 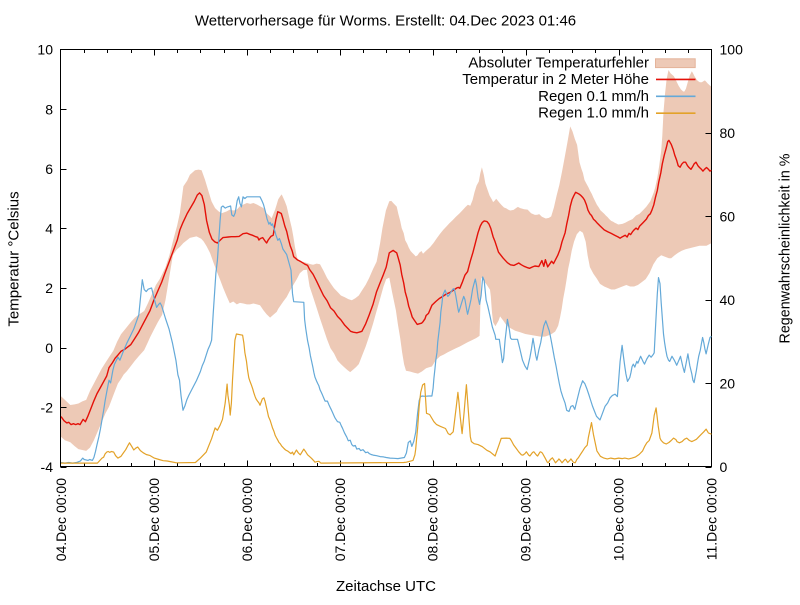 What do you see at coordinates (433, 519) in the screenshot?
I see `svg-text: 08.Dec 00:00` at bounding box center [433, 519].